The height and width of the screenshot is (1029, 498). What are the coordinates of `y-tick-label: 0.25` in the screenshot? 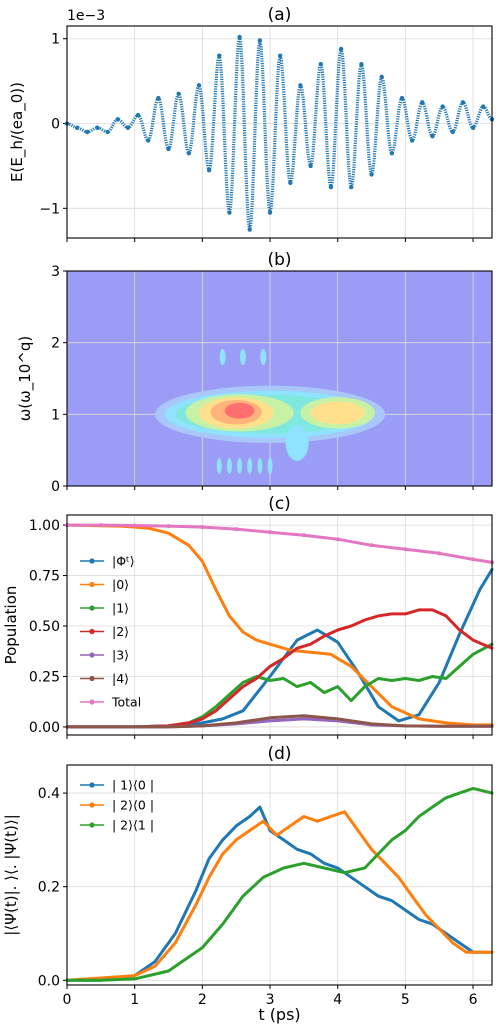 It's located at (44, 677).